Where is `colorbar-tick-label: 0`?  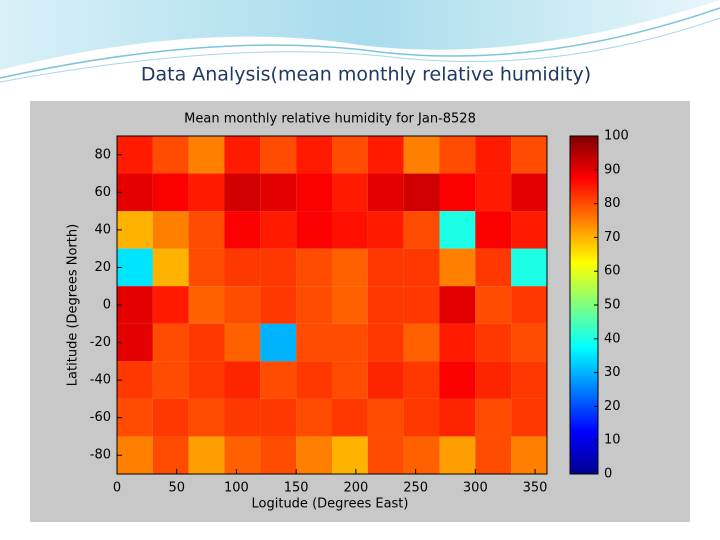
colorbar-tick-label: 0 is located at coordinates (608, 474).